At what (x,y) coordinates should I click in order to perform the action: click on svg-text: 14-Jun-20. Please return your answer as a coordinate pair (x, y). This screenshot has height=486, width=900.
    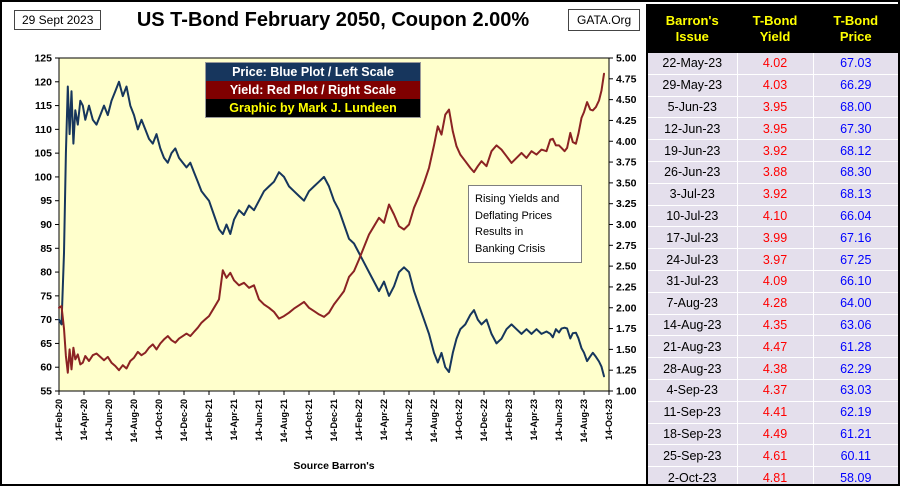
    Looking at the image, I should click on (109, 420).